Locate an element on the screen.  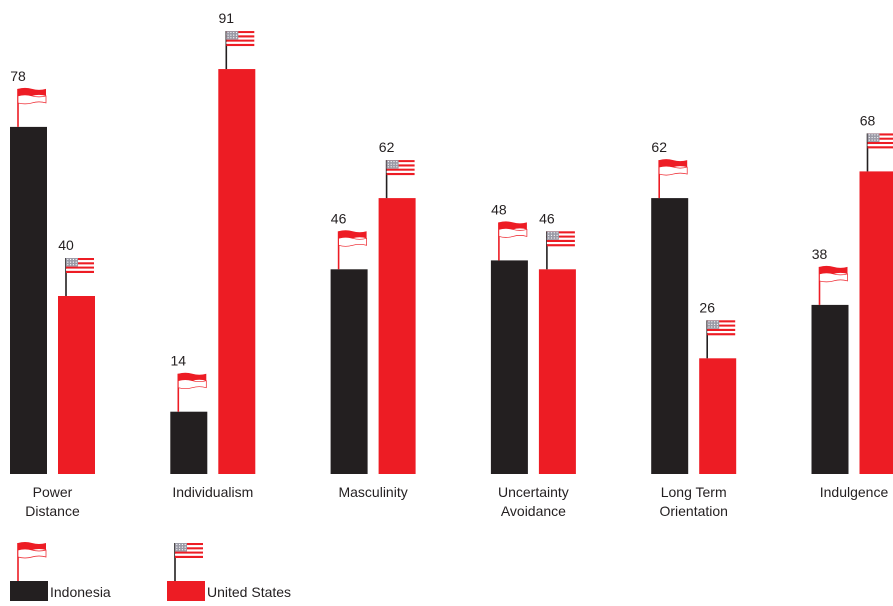
legend-swatch-indonesia is located at coordinates (29, 591).